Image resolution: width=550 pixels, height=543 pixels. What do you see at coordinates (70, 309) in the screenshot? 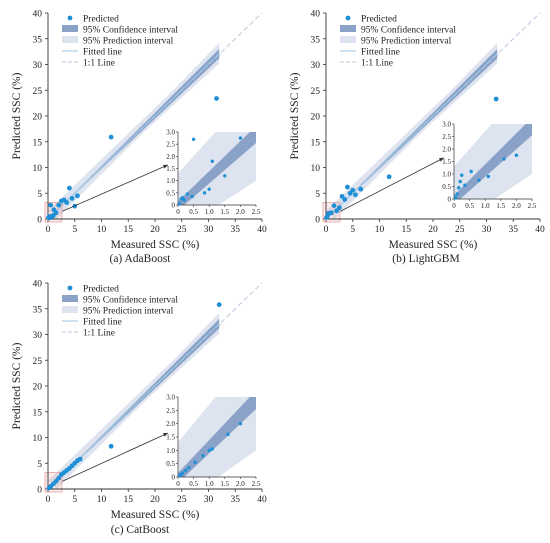
I see `legend-swatch-prediction` at bounding box center [70, 309].